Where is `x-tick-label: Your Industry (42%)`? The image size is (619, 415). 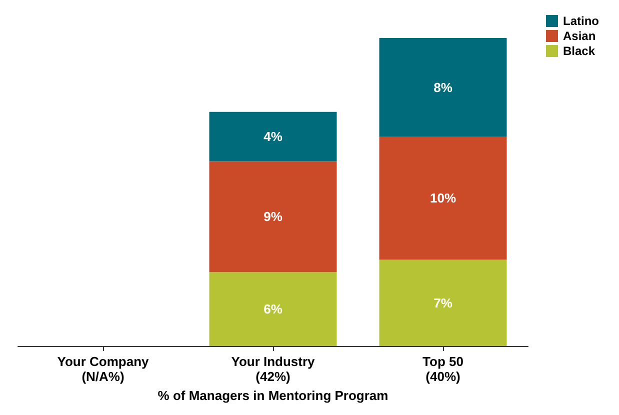
x-tick-label: Your Industry (42%) is located at coordinates (273, 369).